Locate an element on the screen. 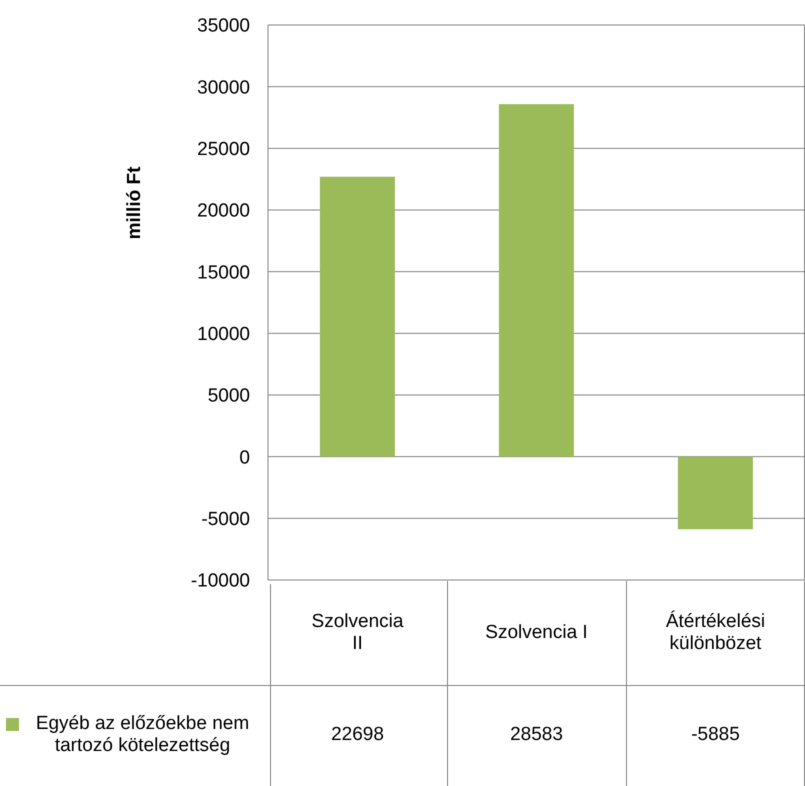  data-label: 28583 is located at coordinates (536, 735).